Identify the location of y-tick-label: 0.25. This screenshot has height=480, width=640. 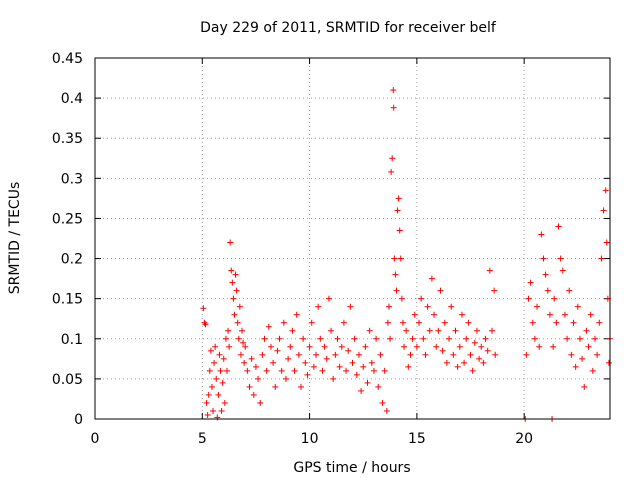
(67, 219).